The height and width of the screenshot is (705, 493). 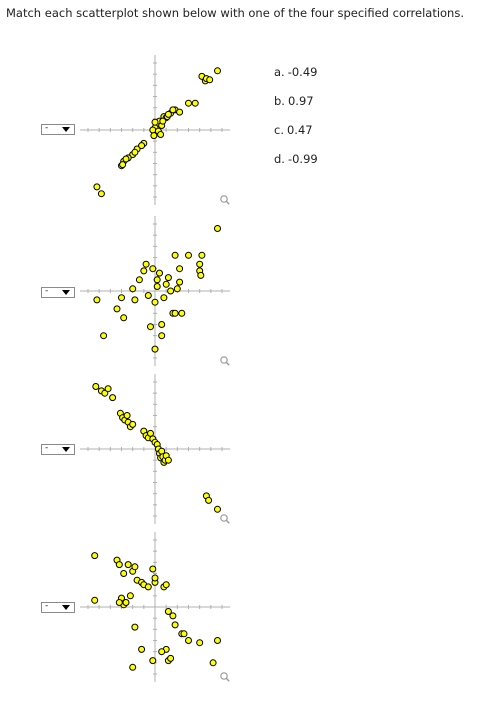 What do you see at coordinates (299, 130) in the screenshot?
I see `option-c-value: 0.47` at bounding box center [299, 130].